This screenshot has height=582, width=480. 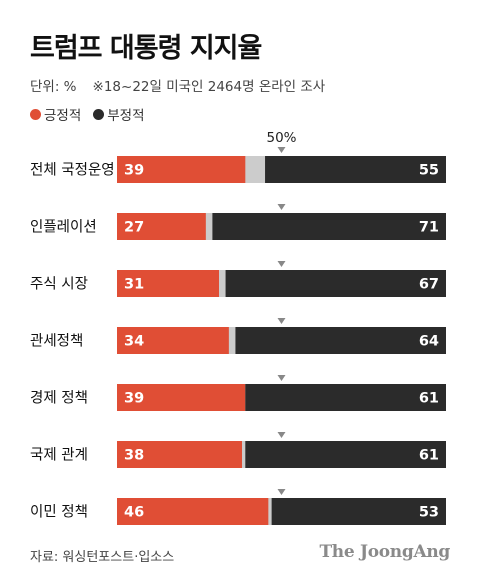 What do you see at coordinates (59, 455) in the screenshot?
I see `category-label: 국제 관계` at bounding box center [59, 455].